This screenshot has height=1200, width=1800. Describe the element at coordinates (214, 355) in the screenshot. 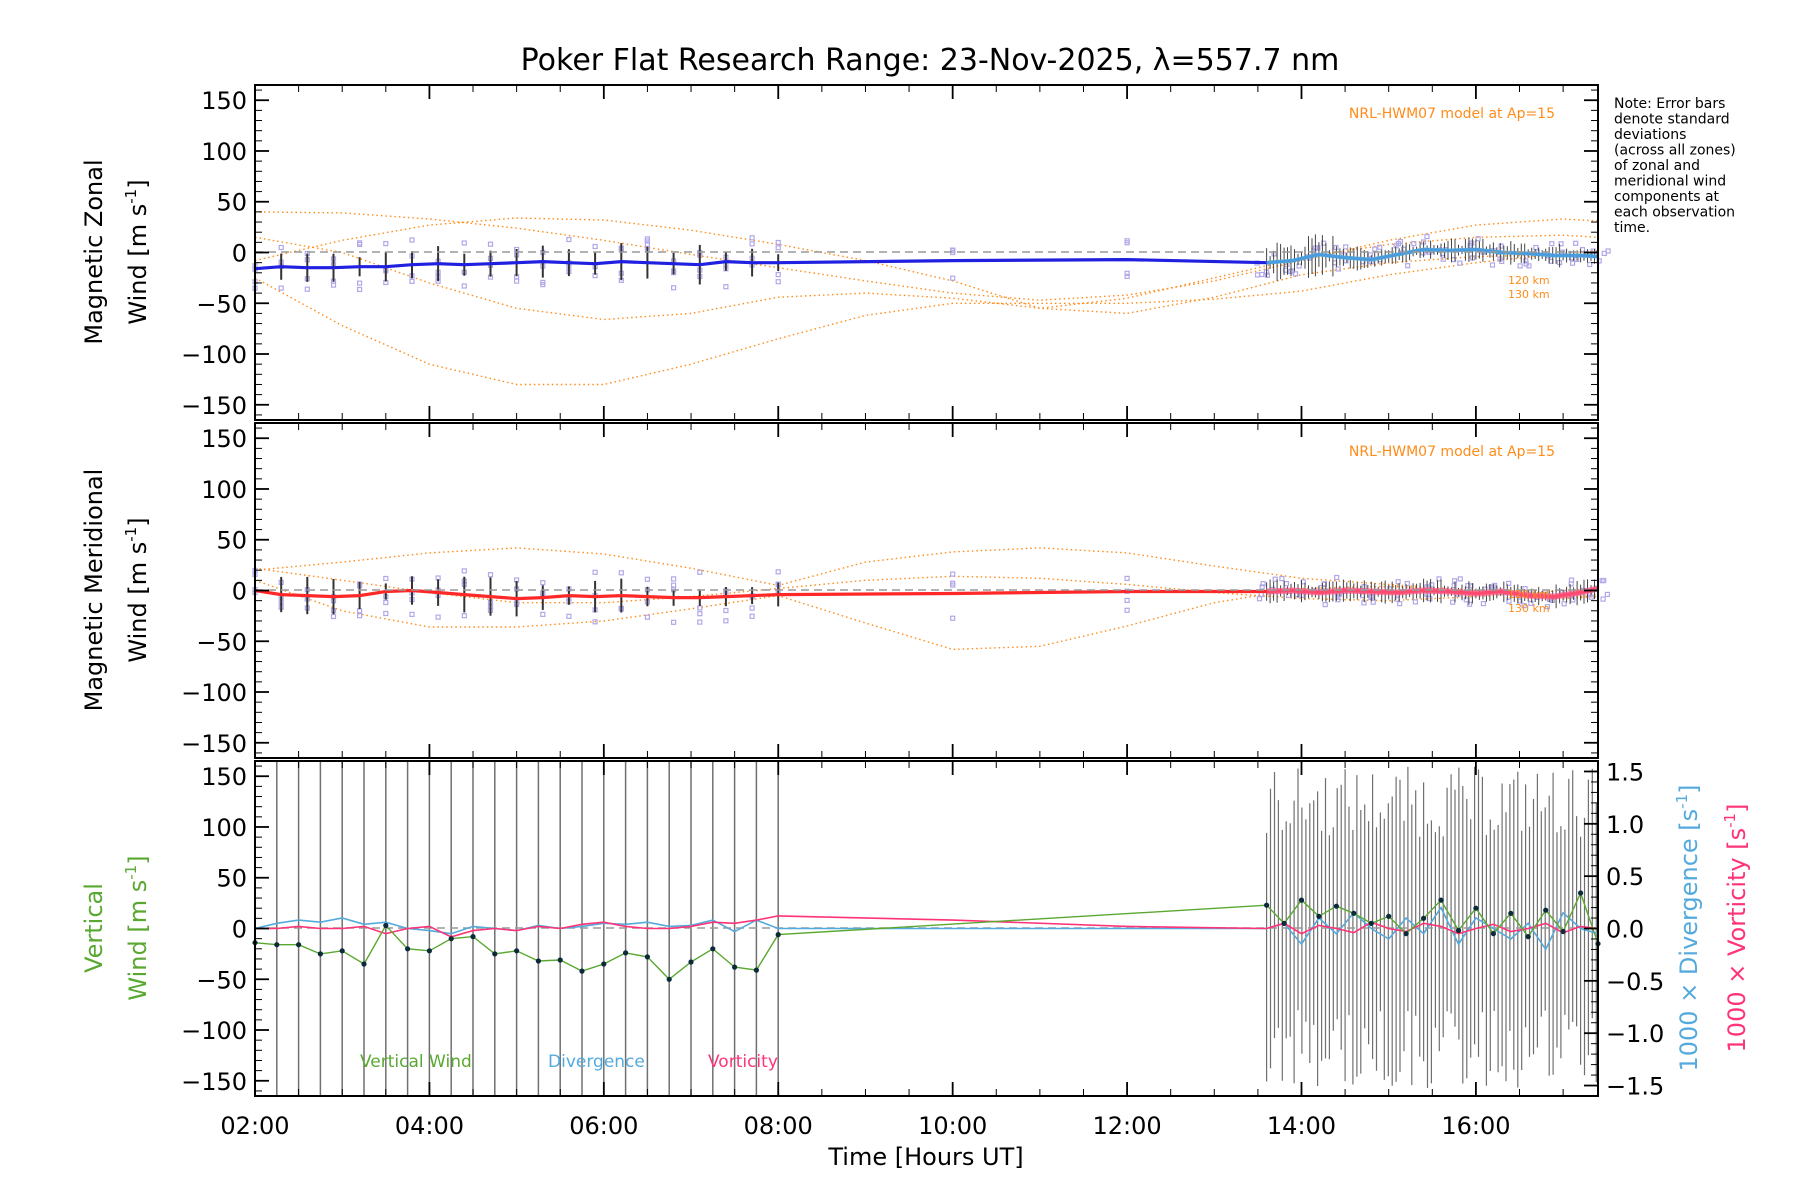

I see `zonal-y-tick-label: −100` at that location.